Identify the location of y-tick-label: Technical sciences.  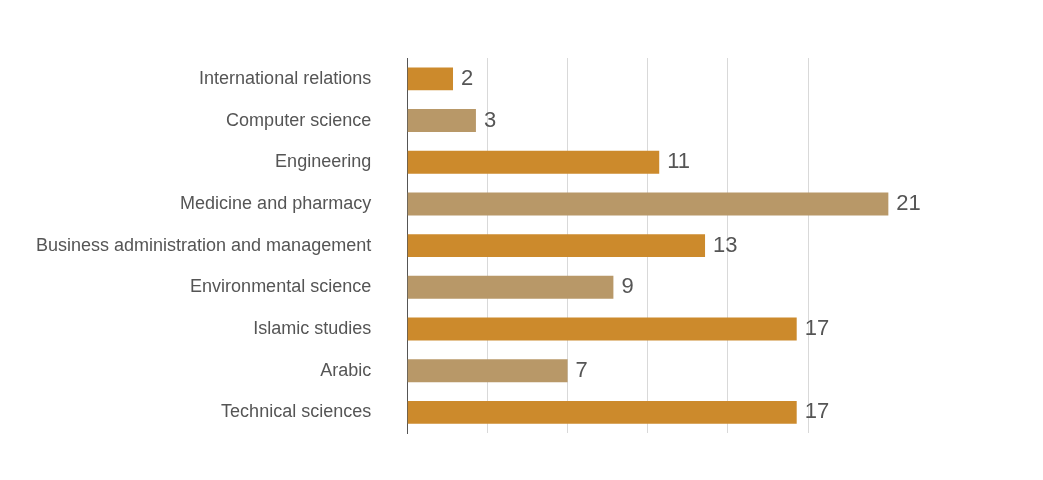
(296, 411).